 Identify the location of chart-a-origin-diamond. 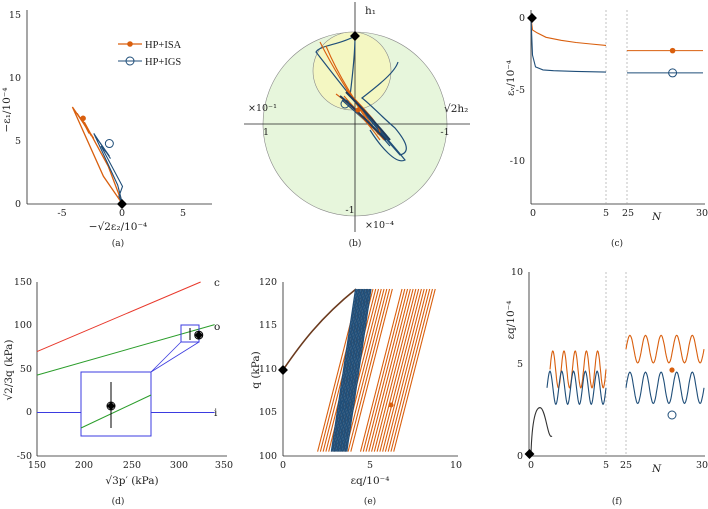
(122, 204).